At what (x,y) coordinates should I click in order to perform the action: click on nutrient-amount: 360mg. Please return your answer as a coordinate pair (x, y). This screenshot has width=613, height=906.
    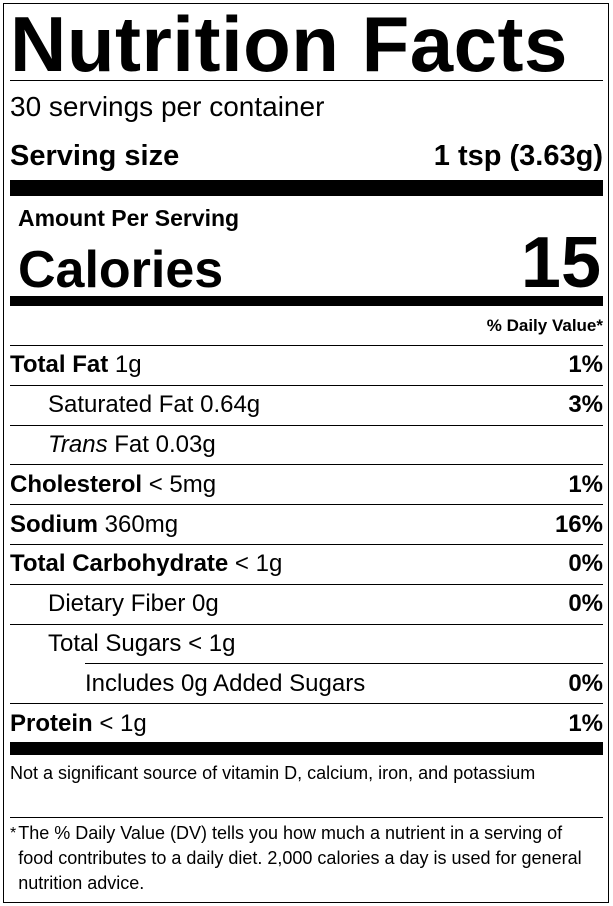
    Looking at the image, I should click on (141, 524).